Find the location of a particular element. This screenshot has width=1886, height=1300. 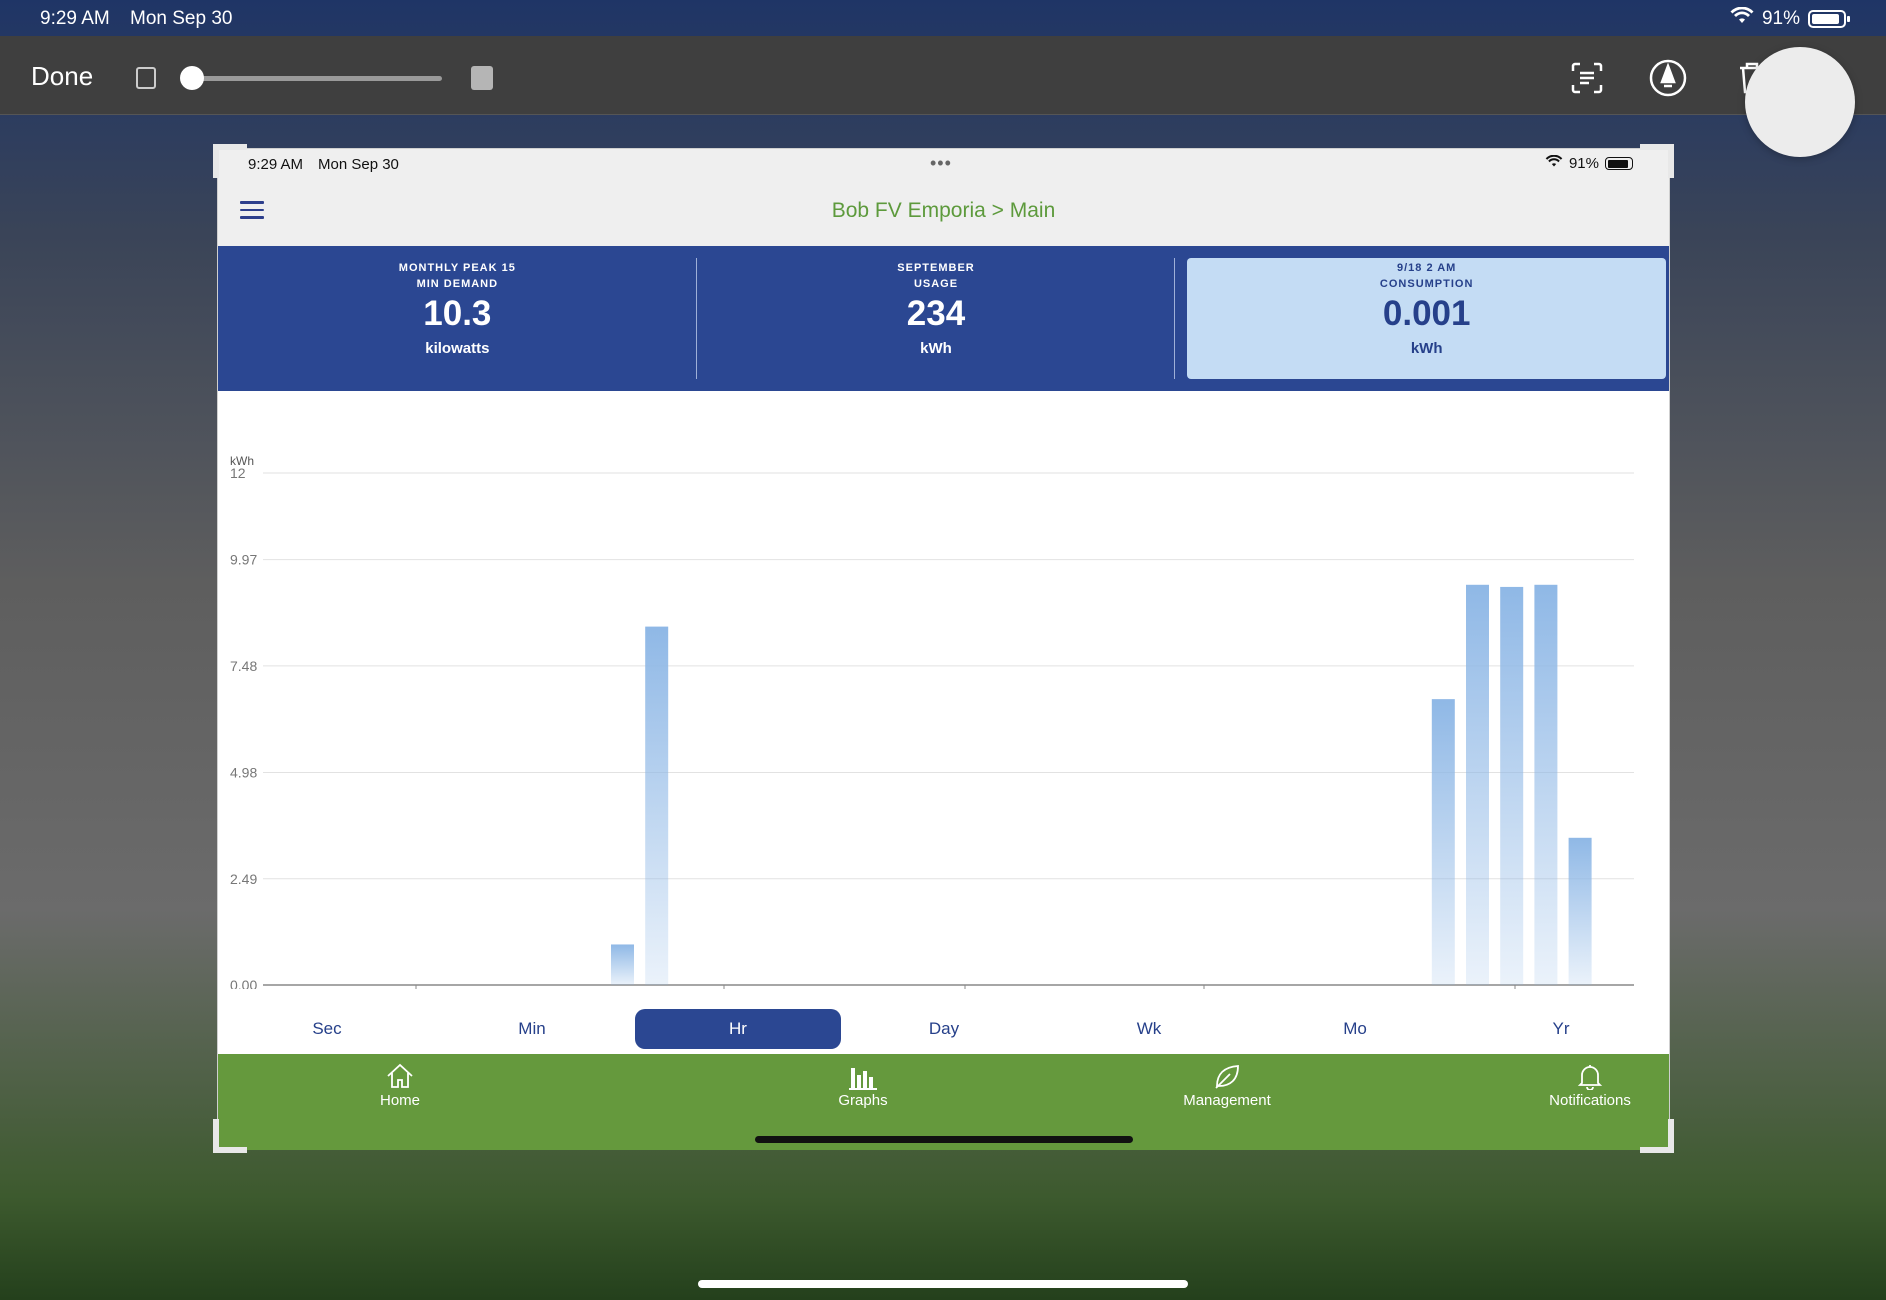

battery-percent: 91% is located at coordinates (1780, 18).